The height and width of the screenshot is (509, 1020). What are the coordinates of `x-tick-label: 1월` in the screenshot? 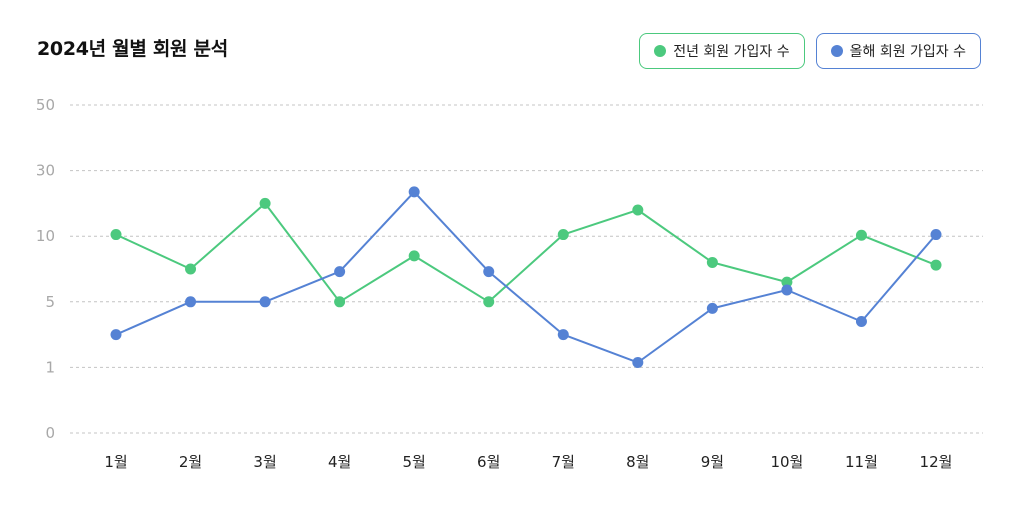 It's located at (115, 462).